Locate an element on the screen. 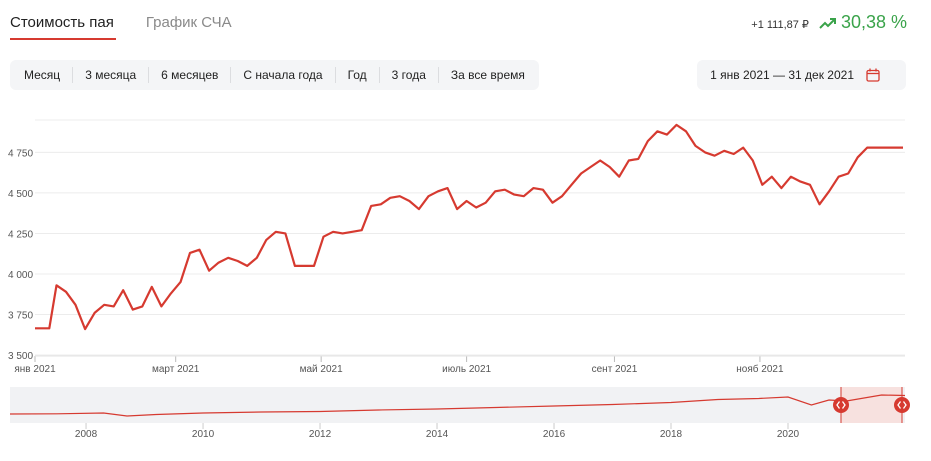  navigator-right-handle is located at coordinates (902, 405).